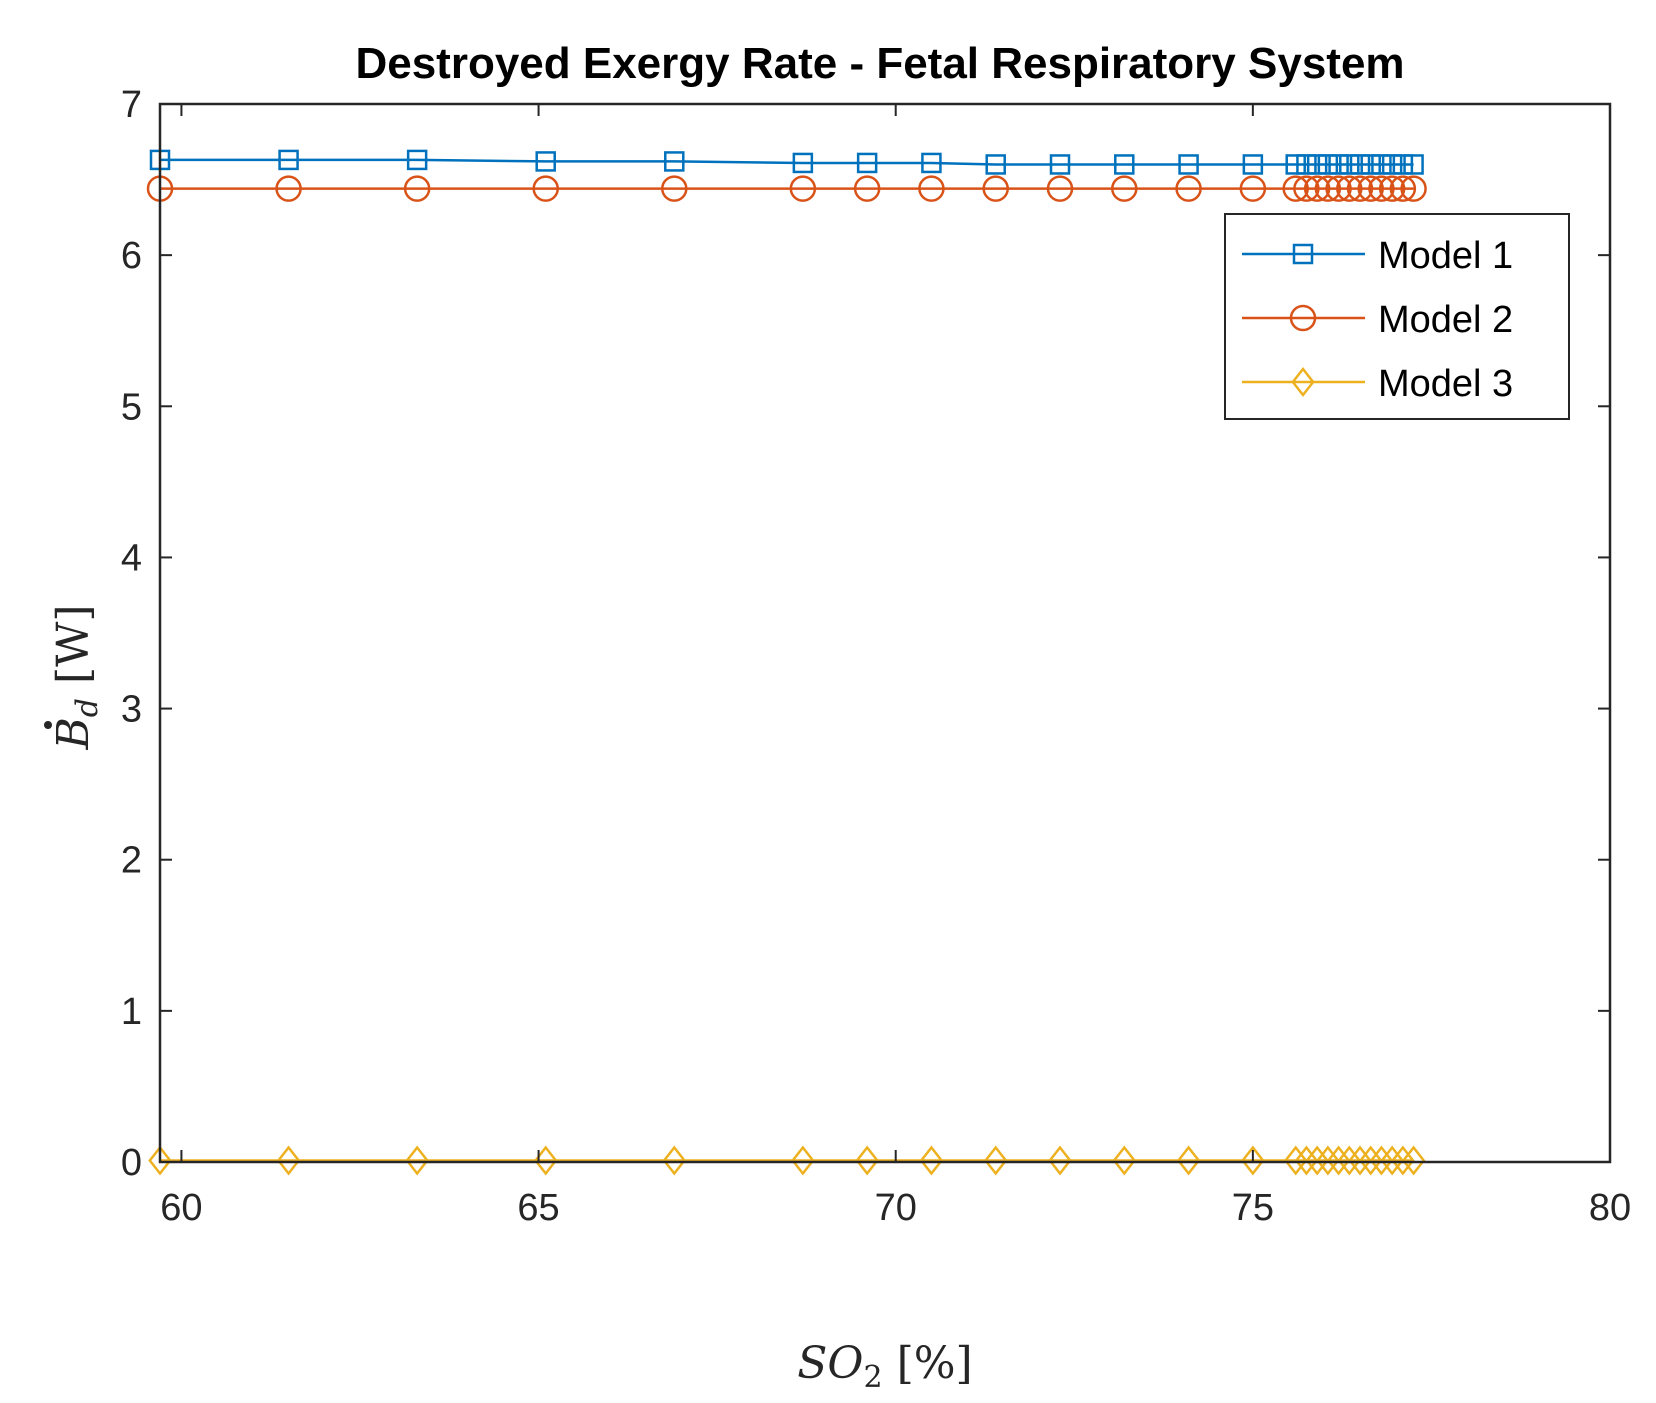  What do you see at coordinates (181, 1208) in the screenshot?
I see `x-tick-label: 60` at bounding box center [181, 1208].